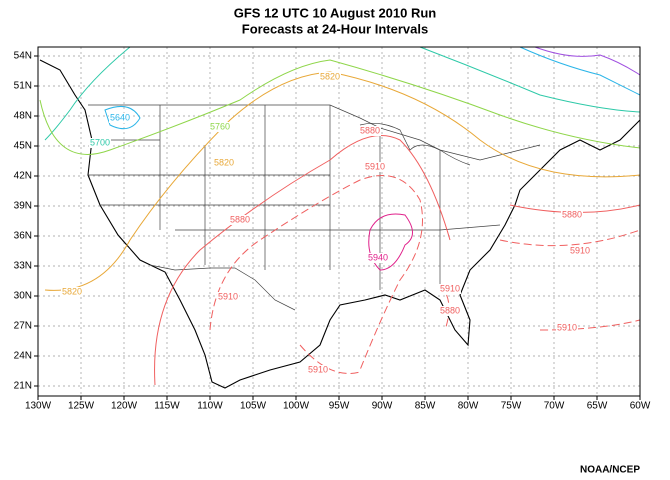 The height and width of the screenshot is (480, 670). I want to click on lat-label: 42N, so click(23, 176).